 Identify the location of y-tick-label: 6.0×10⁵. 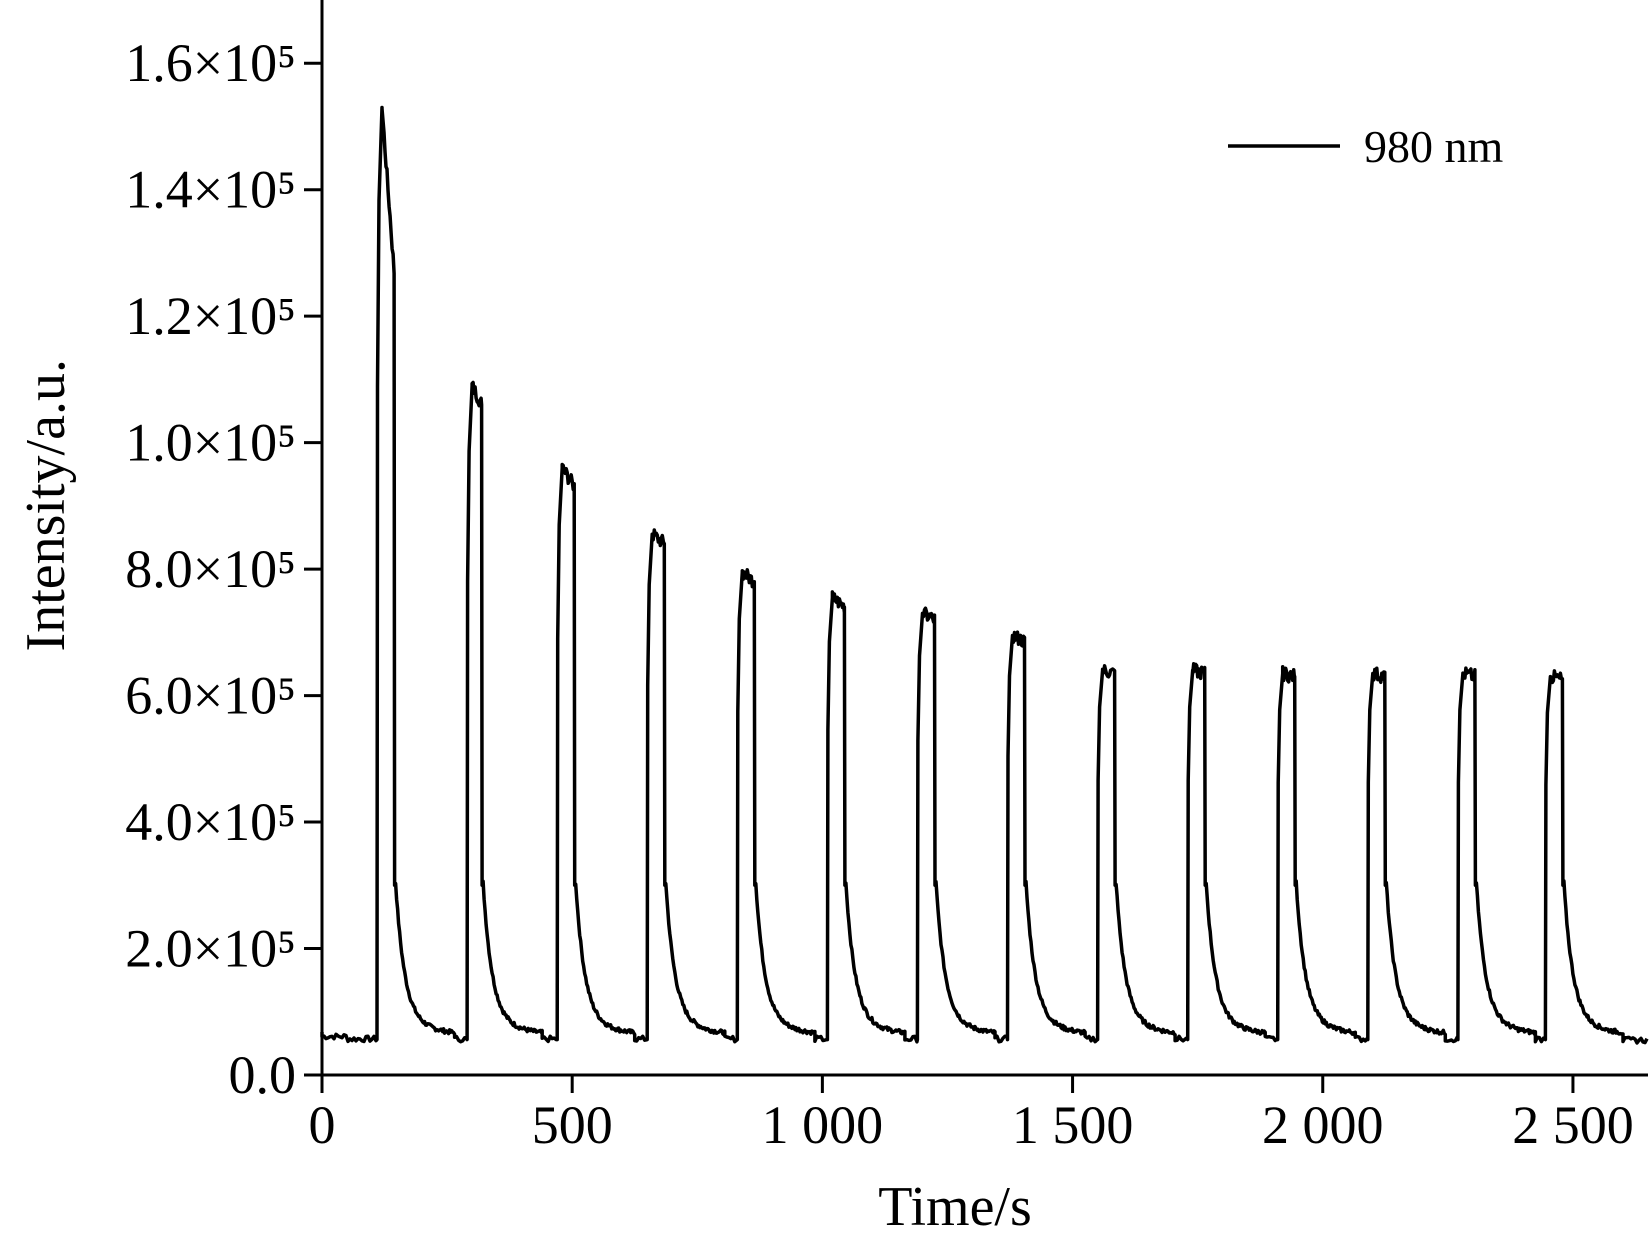
(210, 696).